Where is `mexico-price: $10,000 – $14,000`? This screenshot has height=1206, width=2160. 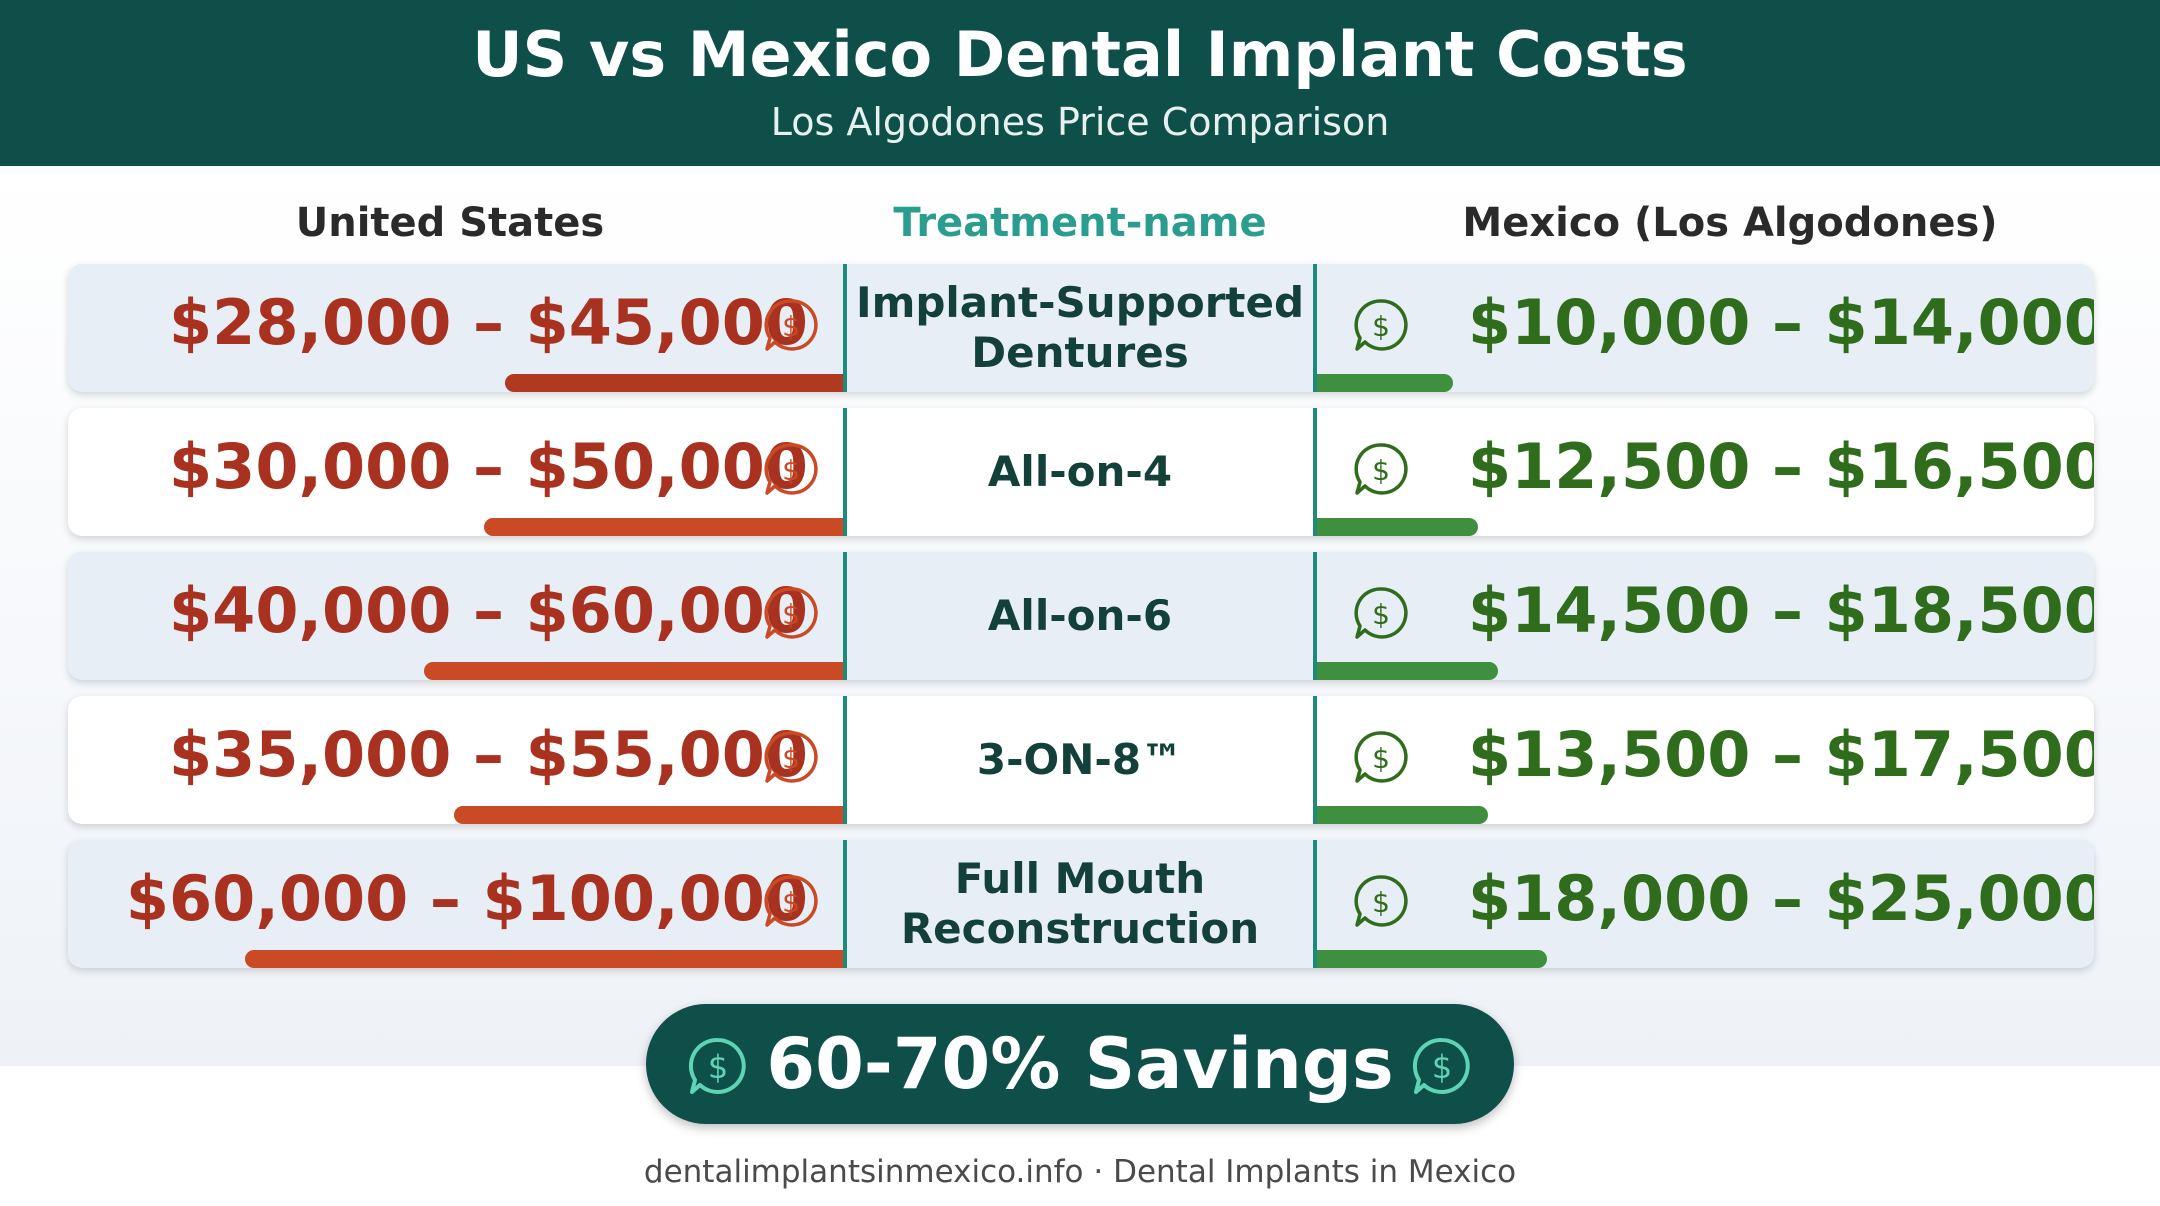 mexico-price: $10,000 – $14,000 is located at coordinates (1781, 322).